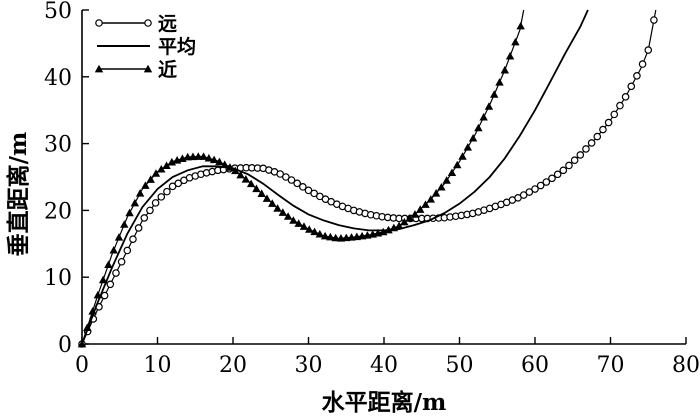 This screenshot has width=700, height=416. Describe the element at coordinates (18, 194) in the screenshot. I see `y-axis-title: 垂直距离/m` at that location.